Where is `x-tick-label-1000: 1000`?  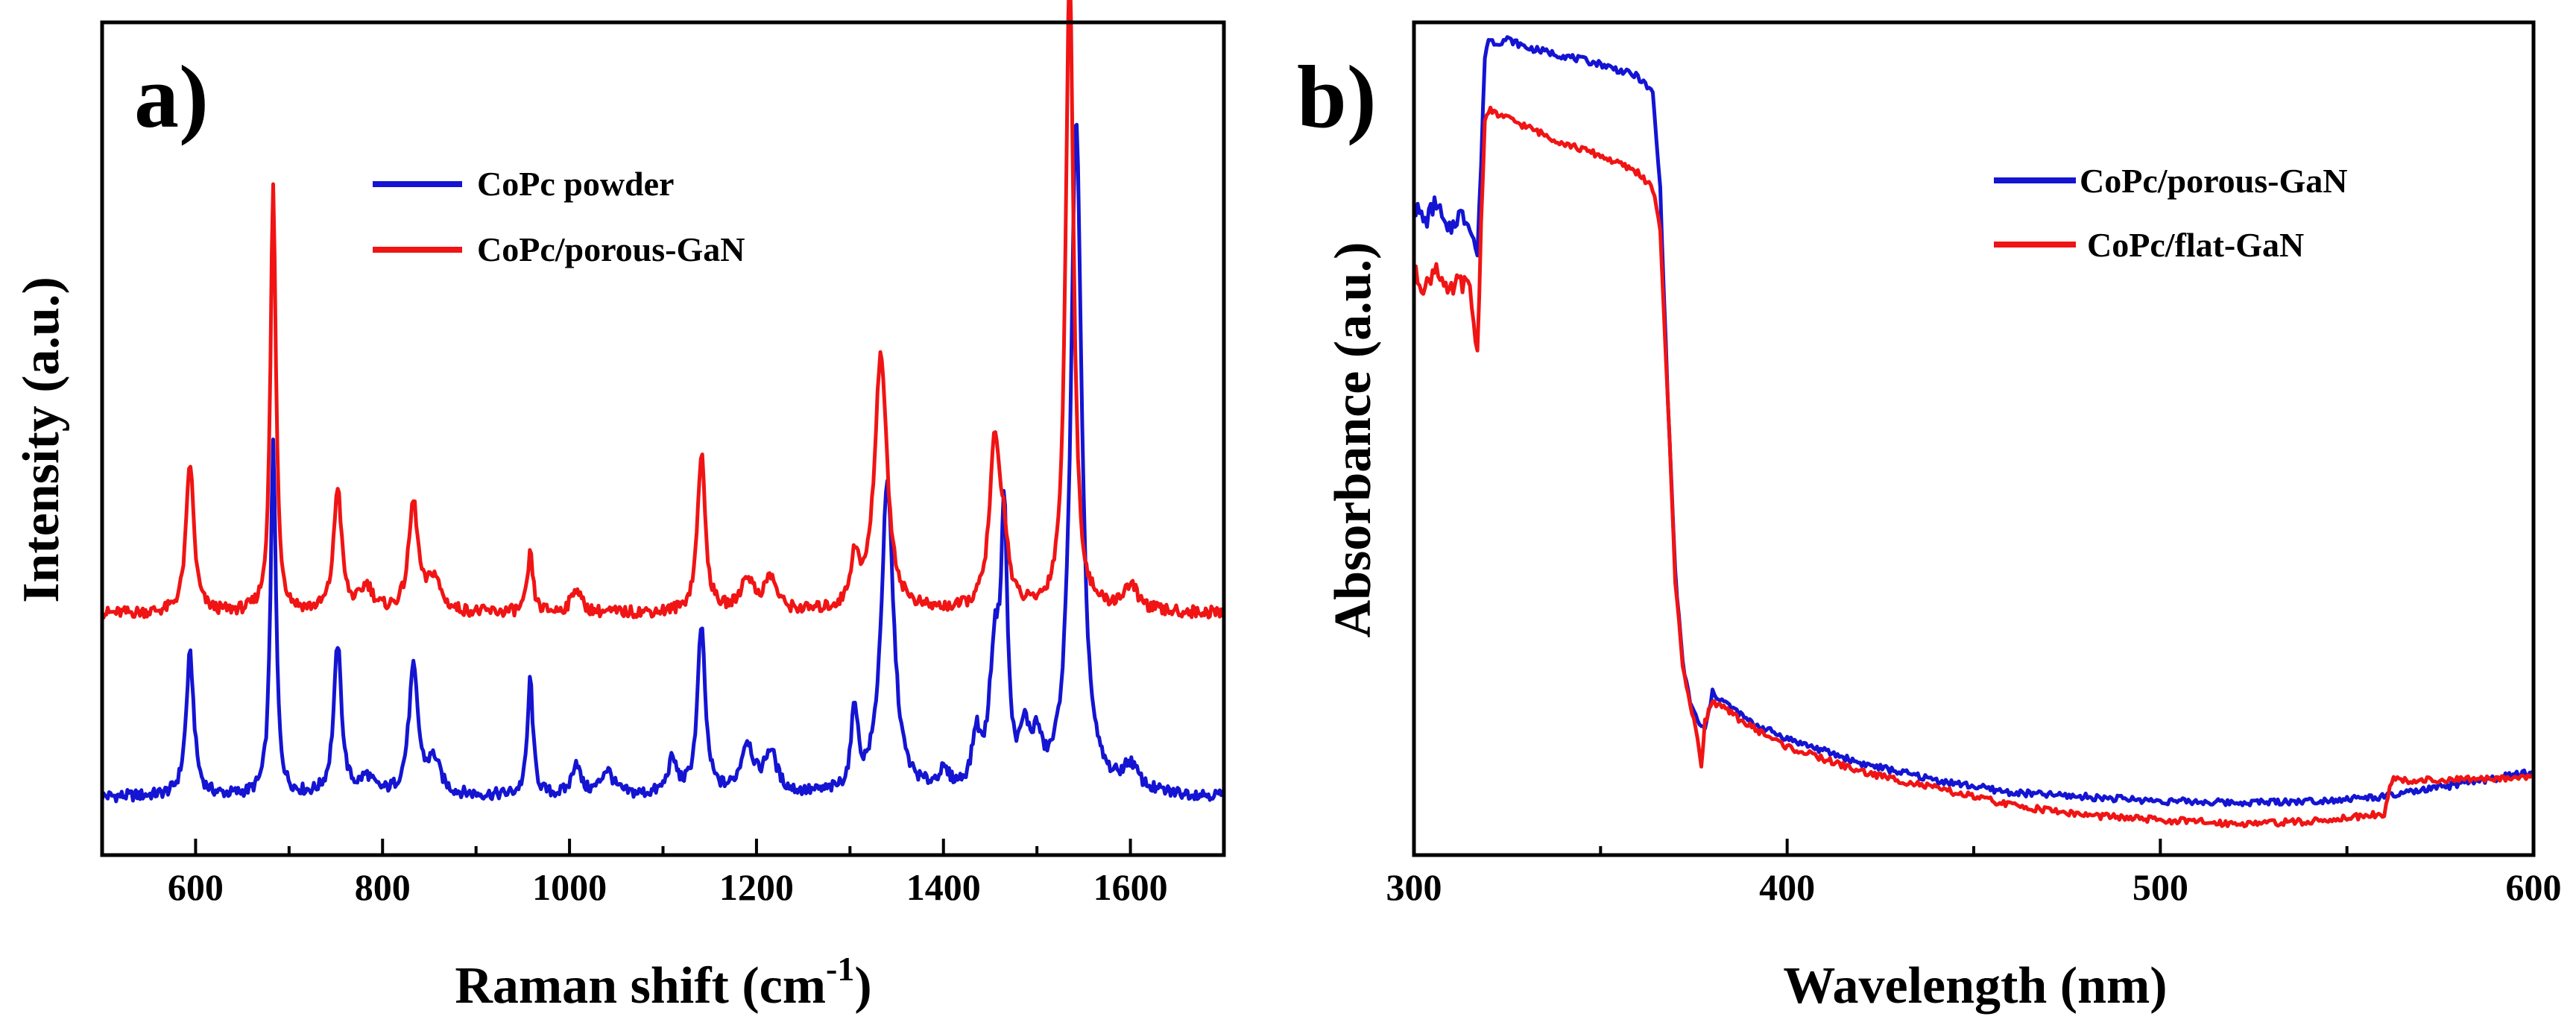 x-tick-label-1000: 1000 is located at coordinates (569, 887).